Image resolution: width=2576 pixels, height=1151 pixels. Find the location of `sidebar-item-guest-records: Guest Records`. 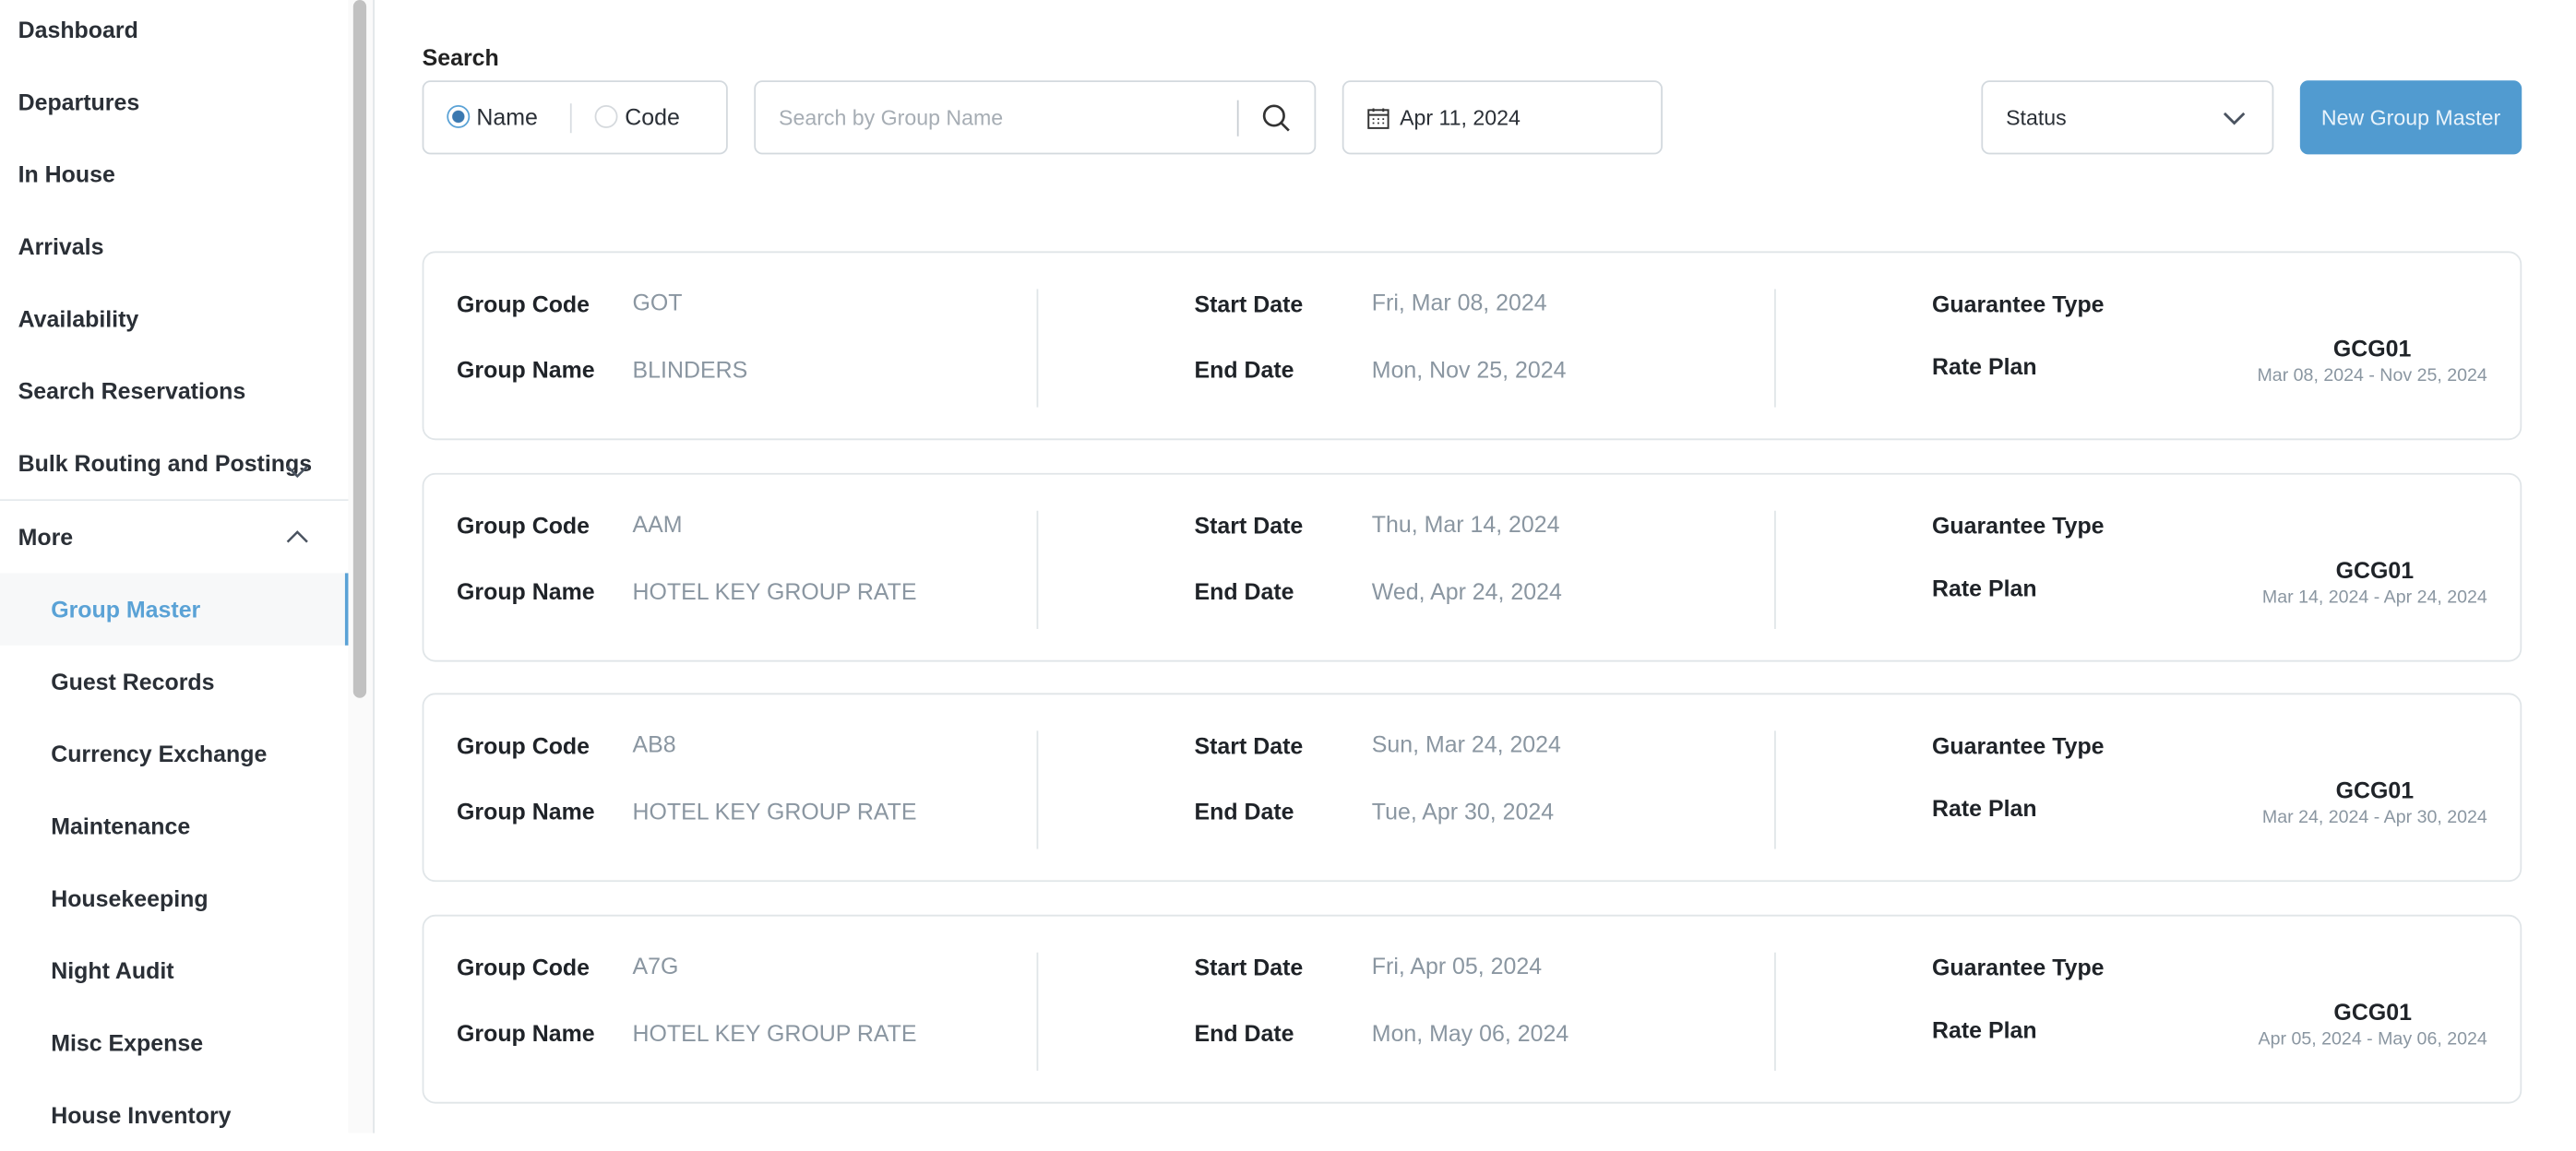

sidebar-item-guest-records: Guest Records is located at coordinates (174, 682).